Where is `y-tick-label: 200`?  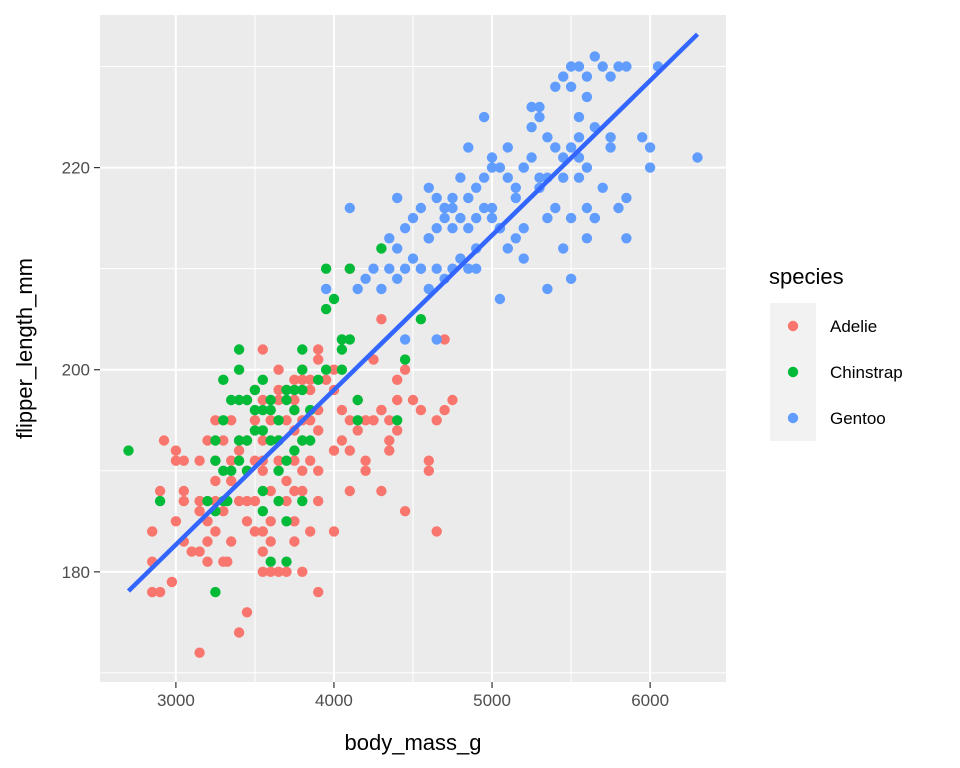
y-tick-label: 200 is located at coordinates (76, 370).